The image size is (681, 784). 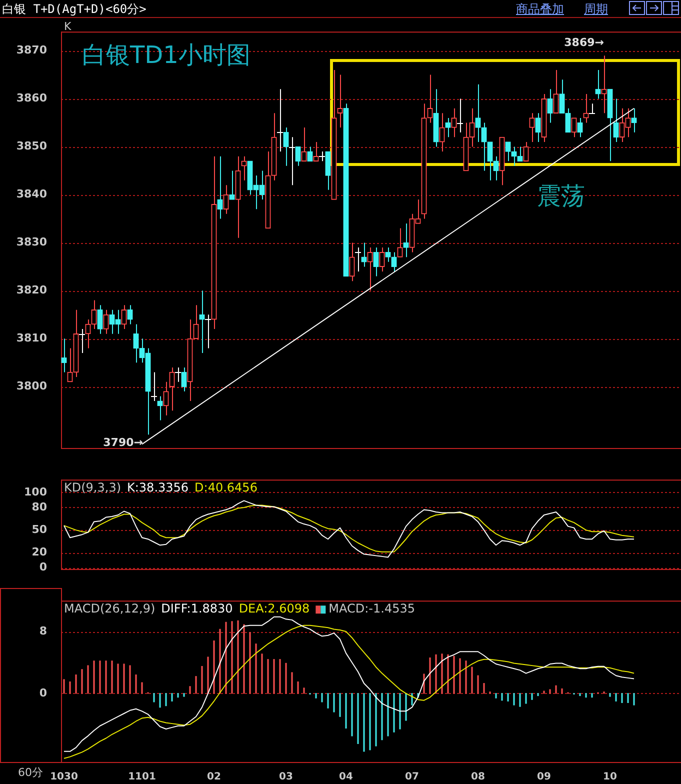 What do you see at coordinates (478, 777) in the screenshot?
I see `x-tick-label: 08` at bounding box center [478, 777].